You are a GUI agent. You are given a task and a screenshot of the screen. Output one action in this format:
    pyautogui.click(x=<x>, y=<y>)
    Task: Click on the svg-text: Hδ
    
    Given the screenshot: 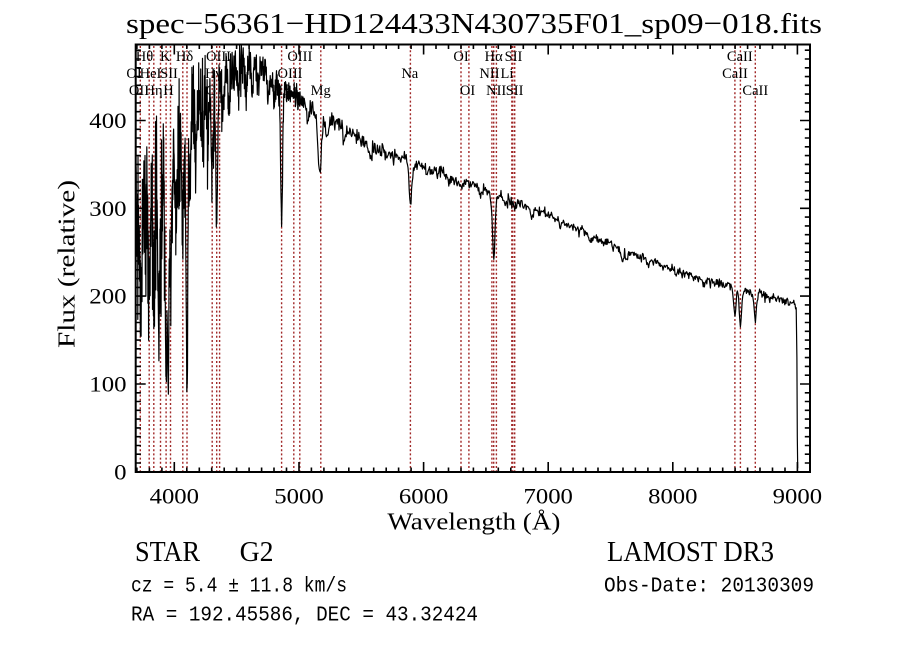 What is the action you would take?
    pyautogui.click(x=184, y=57)
    